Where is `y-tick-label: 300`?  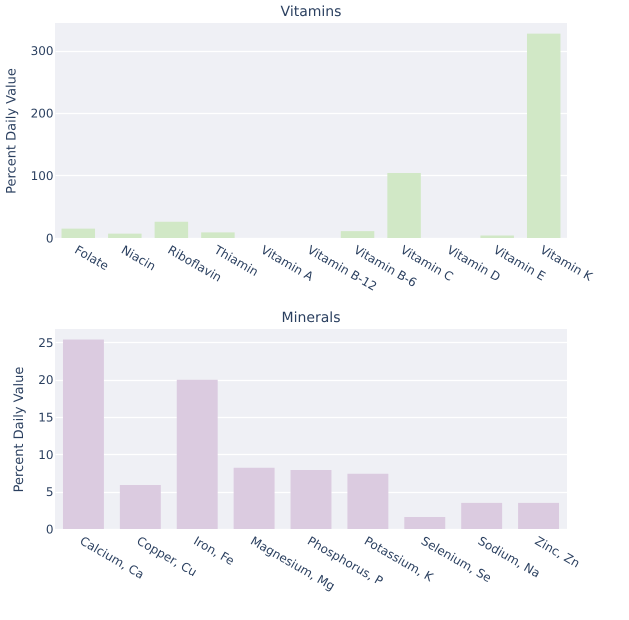
y-tick-label: 300 is located at coordinates (42, 51).